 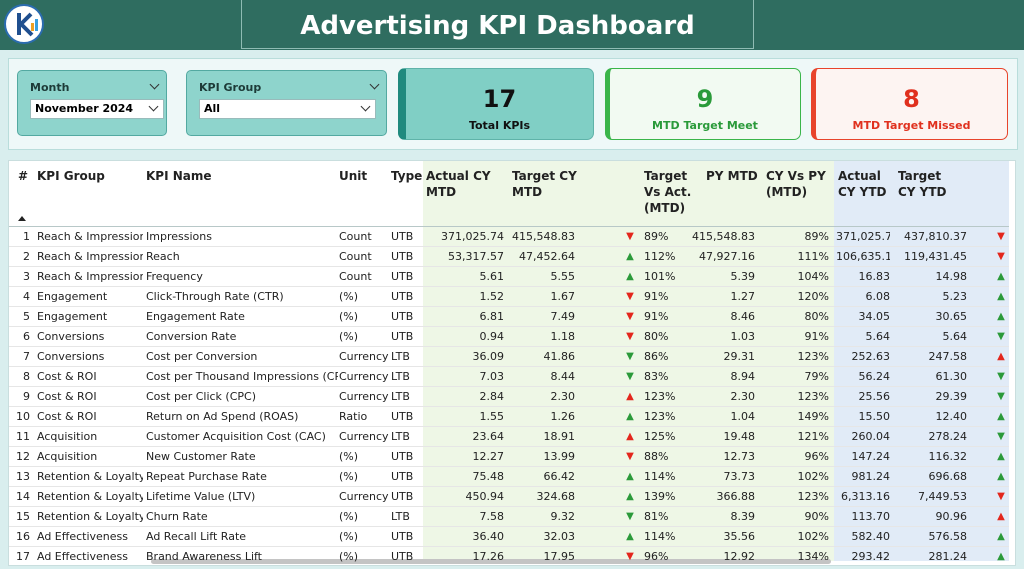 What do you see at coordinates (287, 109) in the screenshot?
I see `slicer-dropdown: All` at bounding box center [287, 109].